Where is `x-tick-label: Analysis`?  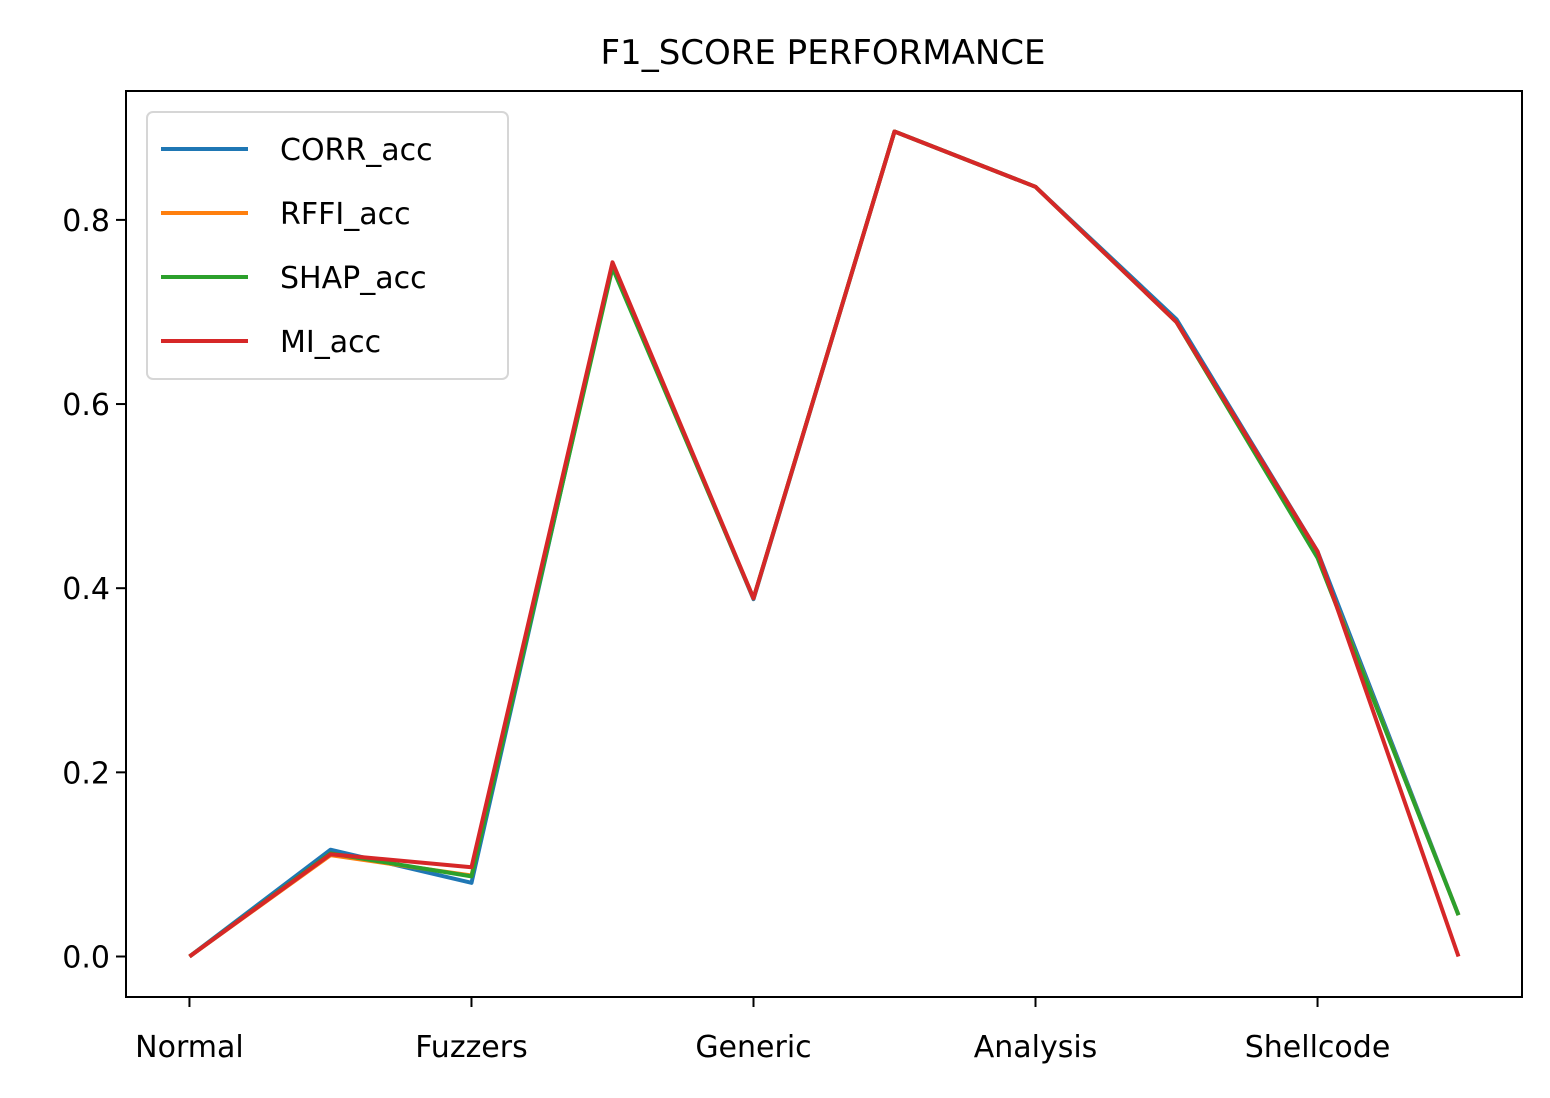
x-tick-label: Analysis is located at coordinates (1036, 1047).